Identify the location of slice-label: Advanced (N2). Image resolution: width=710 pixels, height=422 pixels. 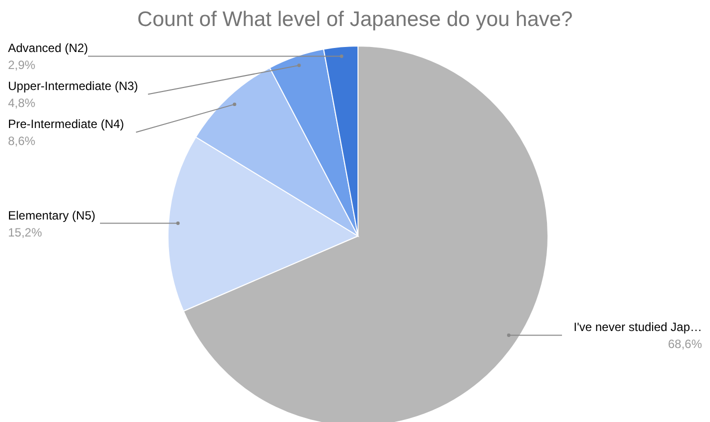
(48, 48).